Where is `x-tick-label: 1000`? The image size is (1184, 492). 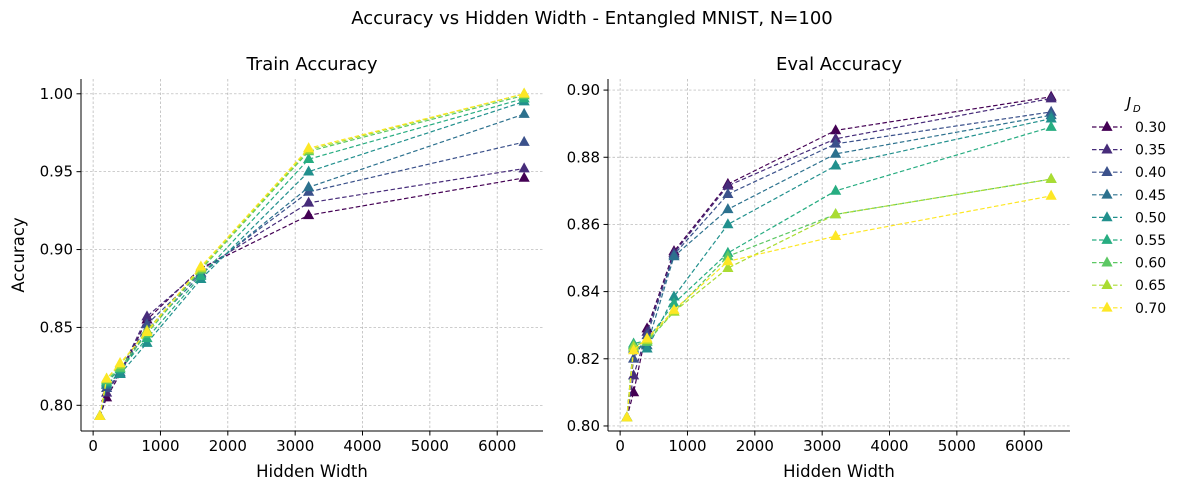 x-tick-label: 1000 is located at coordinates (687, 446).